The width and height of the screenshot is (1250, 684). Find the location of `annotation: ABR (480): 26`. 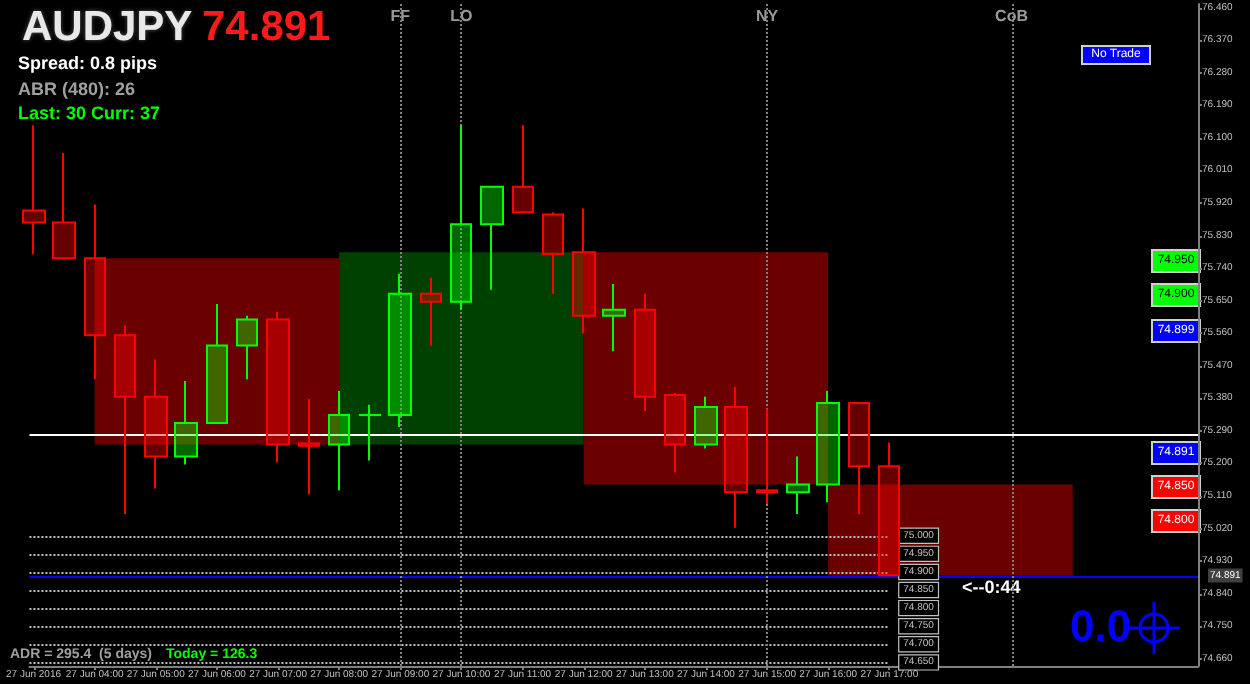

annotation: ABR (480): 26 is located at coordinates (77, 89).